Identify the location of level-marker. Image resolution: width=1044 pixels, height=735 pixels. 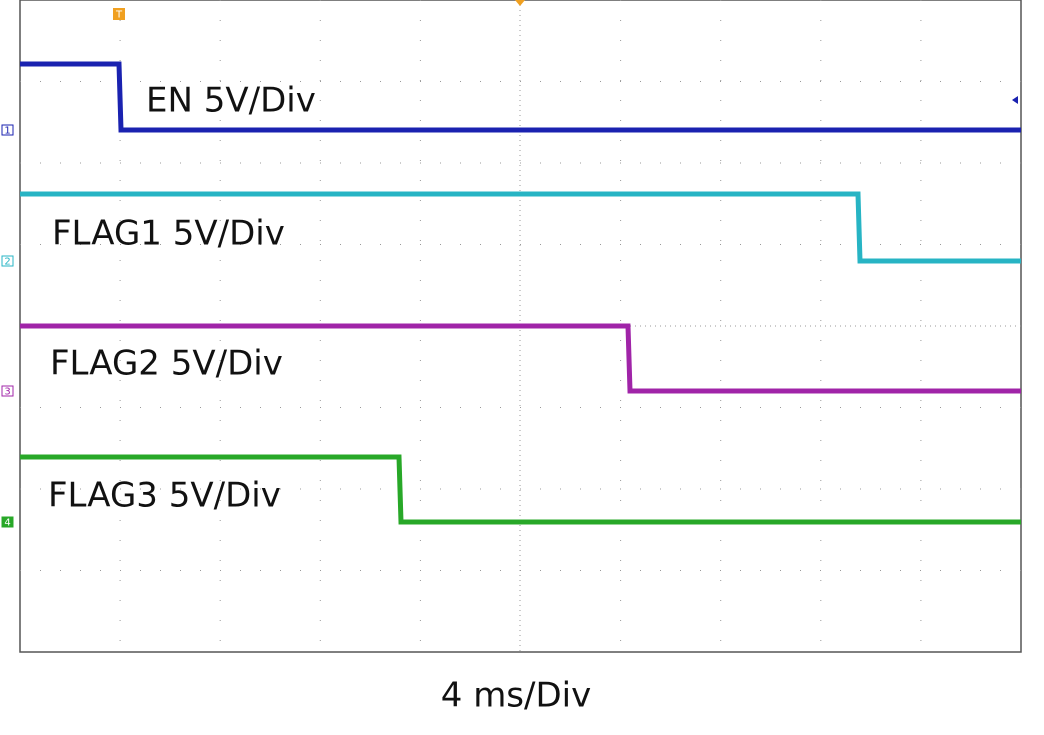
(1015, 100).